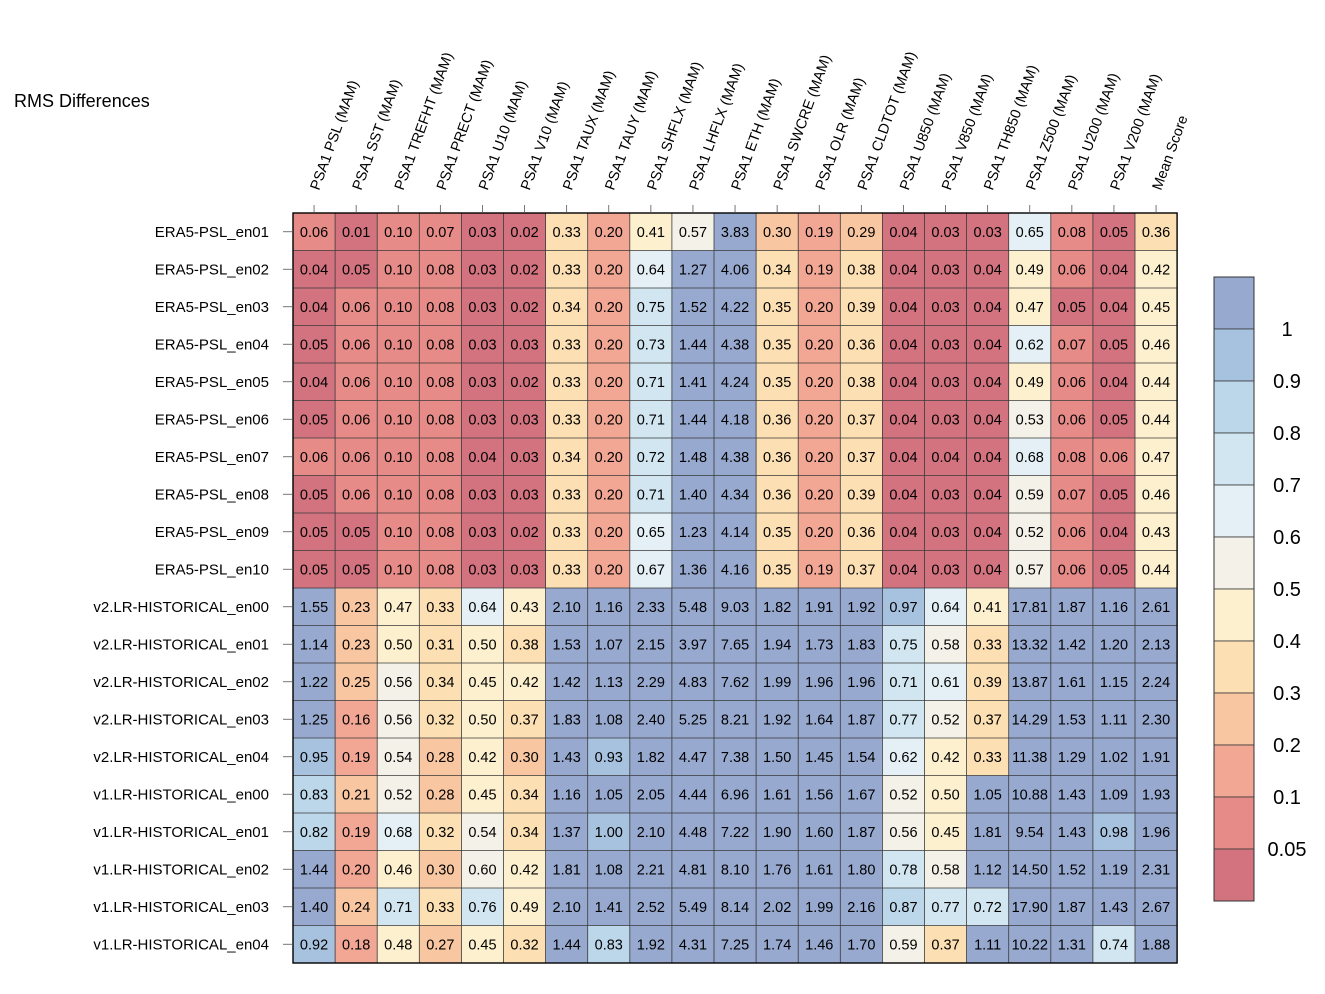 This screenshot has width=1325, height=994. I want to click on cell-value-label: 1.20, so click(1114, 645).